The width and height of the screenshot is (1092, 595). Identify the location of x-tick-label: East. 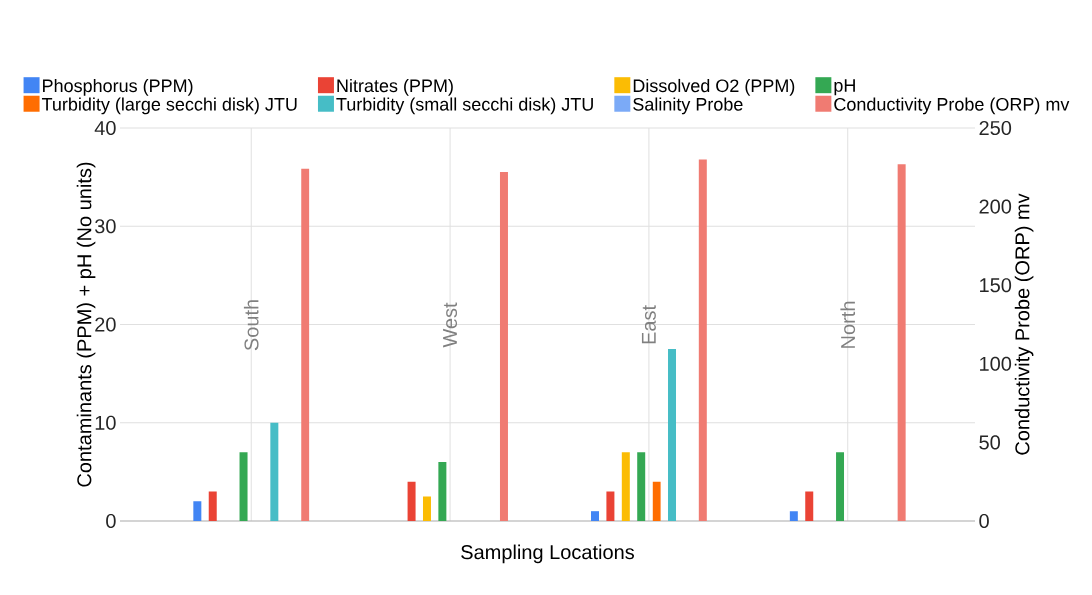
(648, 324).